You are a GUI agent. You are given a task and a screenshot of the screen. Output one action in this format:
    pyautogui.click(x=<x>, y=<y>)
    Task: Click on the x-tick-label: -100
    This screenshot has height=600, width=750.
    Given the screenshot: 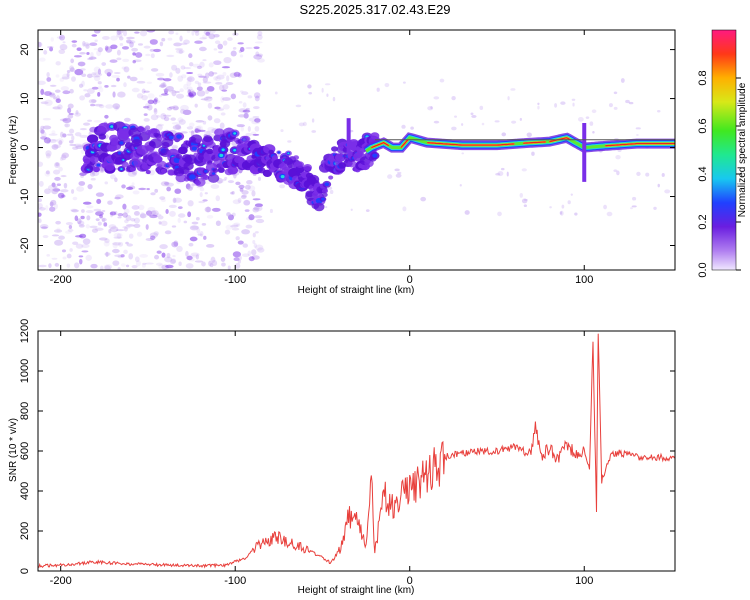 What is the action you would take?
    pyautogui.click(x=235, y=581)
    